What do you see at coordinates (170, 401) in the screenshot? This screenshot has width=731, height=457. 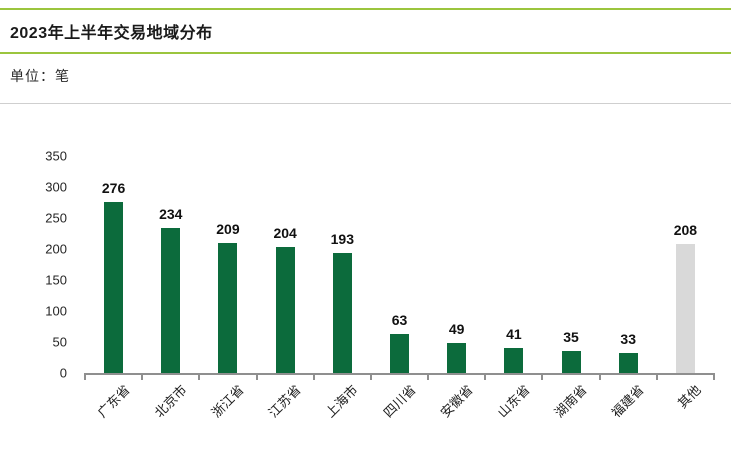 I see `x-axis-category-label: 北京市` at bounding box center [170, 401].